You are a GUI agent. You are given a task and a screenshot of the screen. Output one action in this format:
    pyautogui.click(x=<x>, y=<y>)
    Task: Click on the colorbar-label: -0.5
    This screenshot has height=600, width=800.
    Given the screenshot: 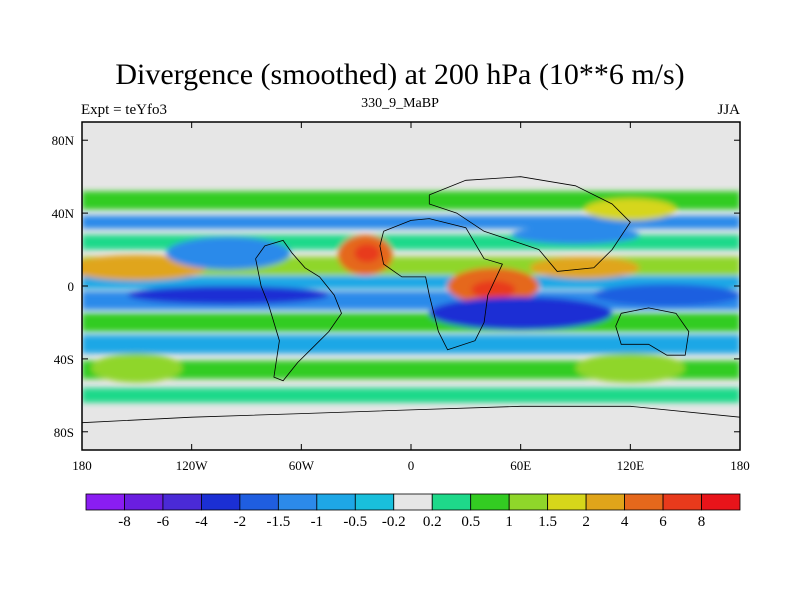 What is the action you would take?
    pyautogui.click(x=355, y=522)
    